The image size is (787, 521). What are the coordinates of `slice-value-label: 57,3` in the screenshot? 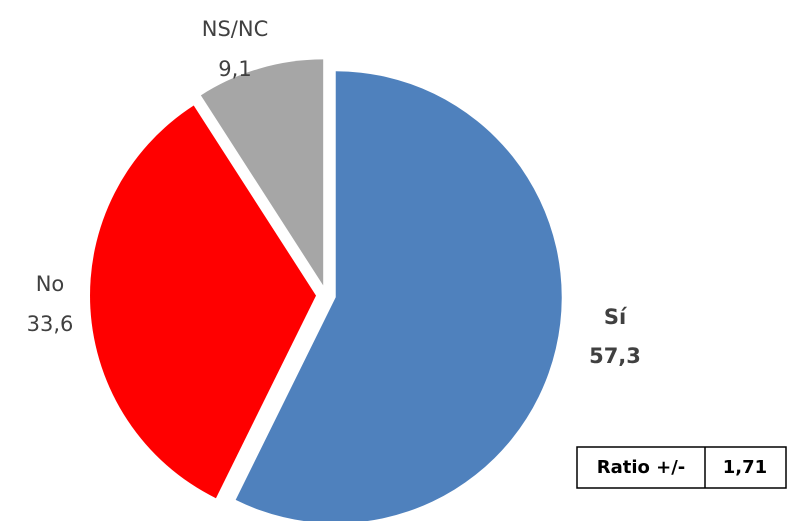 It's located at (615, 356).